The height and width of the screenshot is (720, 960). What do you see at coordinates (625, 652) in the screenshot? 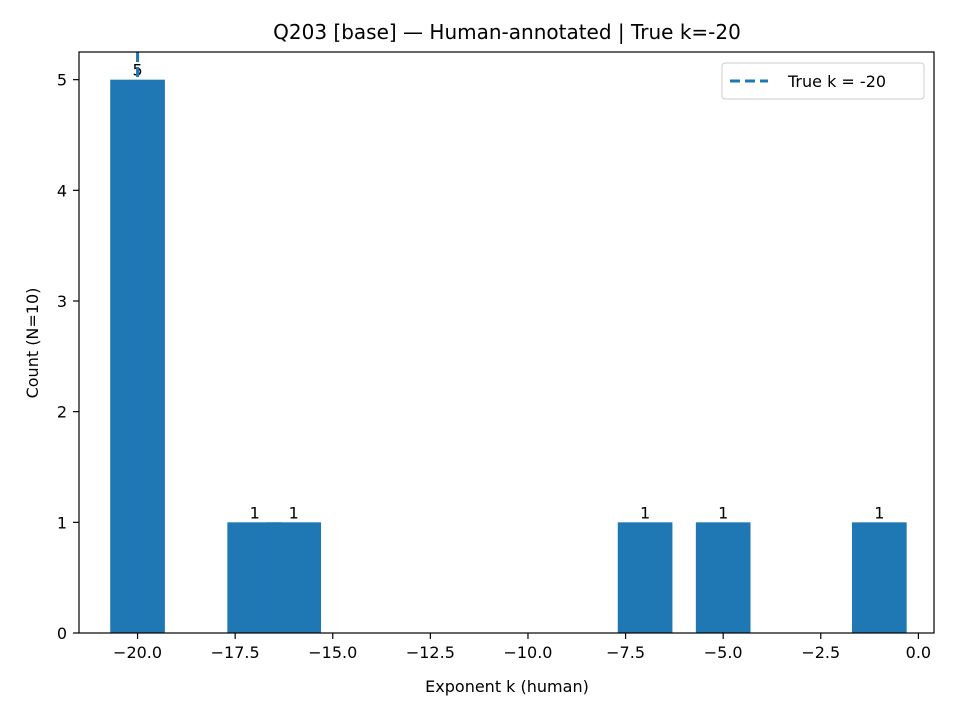
I see `x-tick-label: −7.5` at bounding box center [625, 652].